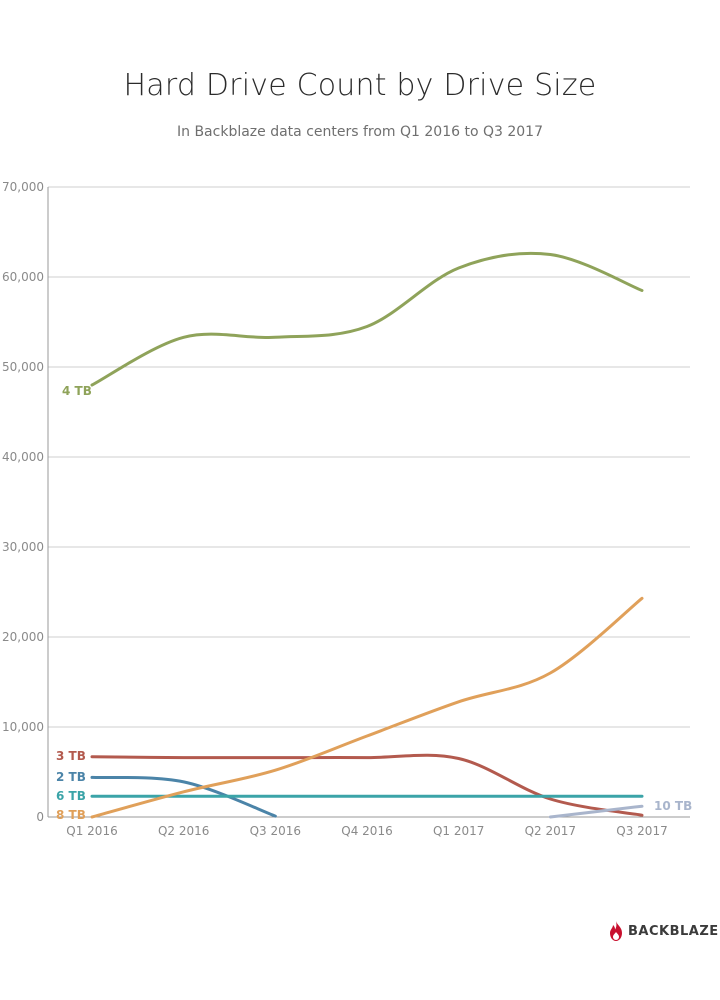 The width and height of the screenshot is (720, 1000). I want to click on y-tick-label: 0, so click(40, 817).